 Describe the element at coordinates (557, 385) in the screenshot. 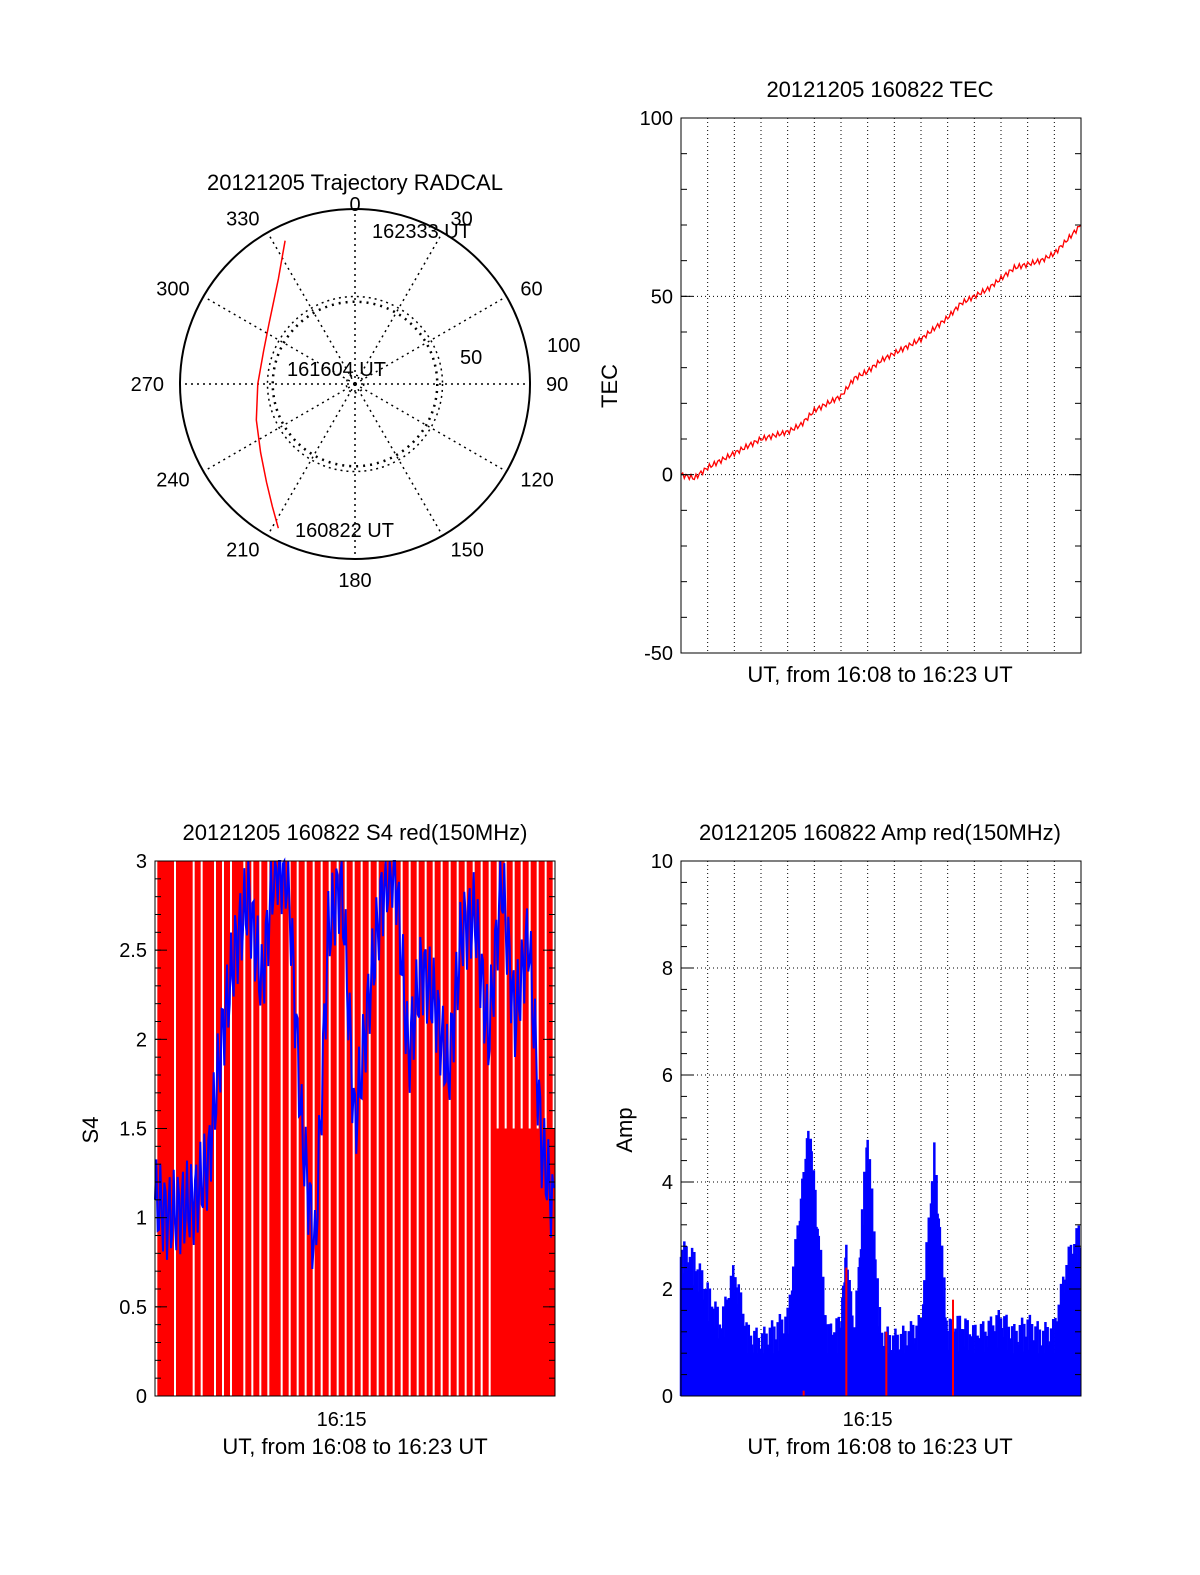

I see `polar-angle-label: 90` at that location.